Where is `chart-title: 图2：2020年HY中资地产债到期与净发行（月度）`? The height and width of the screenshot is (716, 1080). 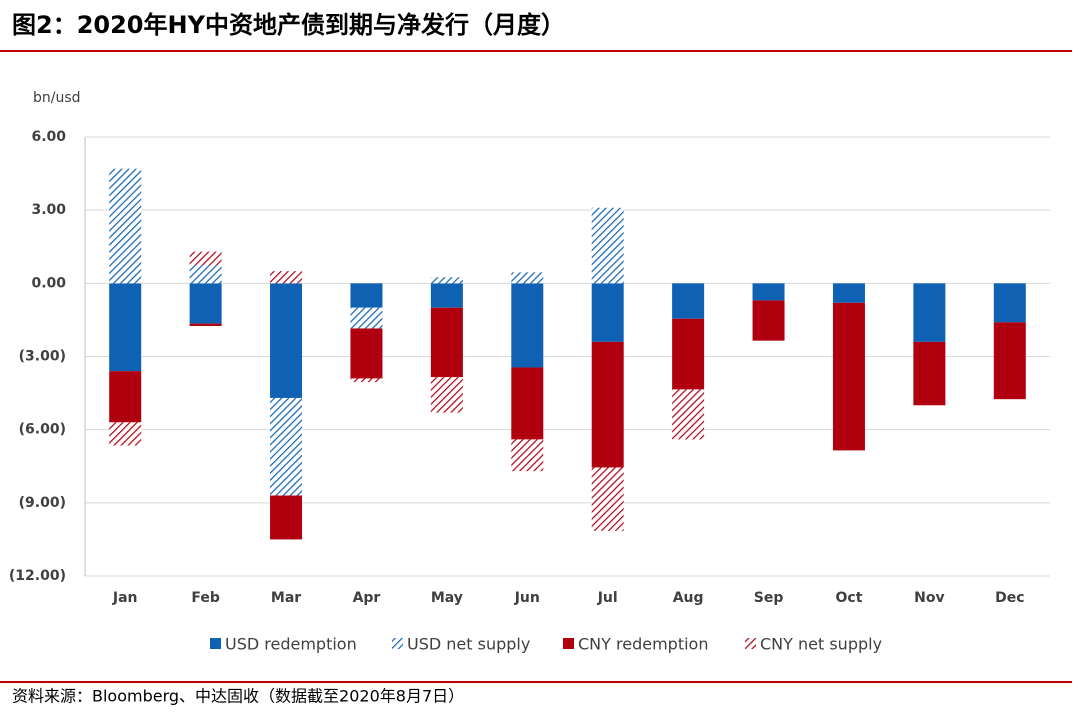
chart-title: 图2：2020年HY中资地产债到期与净发行（月度） is located at coordinates (288, 25).